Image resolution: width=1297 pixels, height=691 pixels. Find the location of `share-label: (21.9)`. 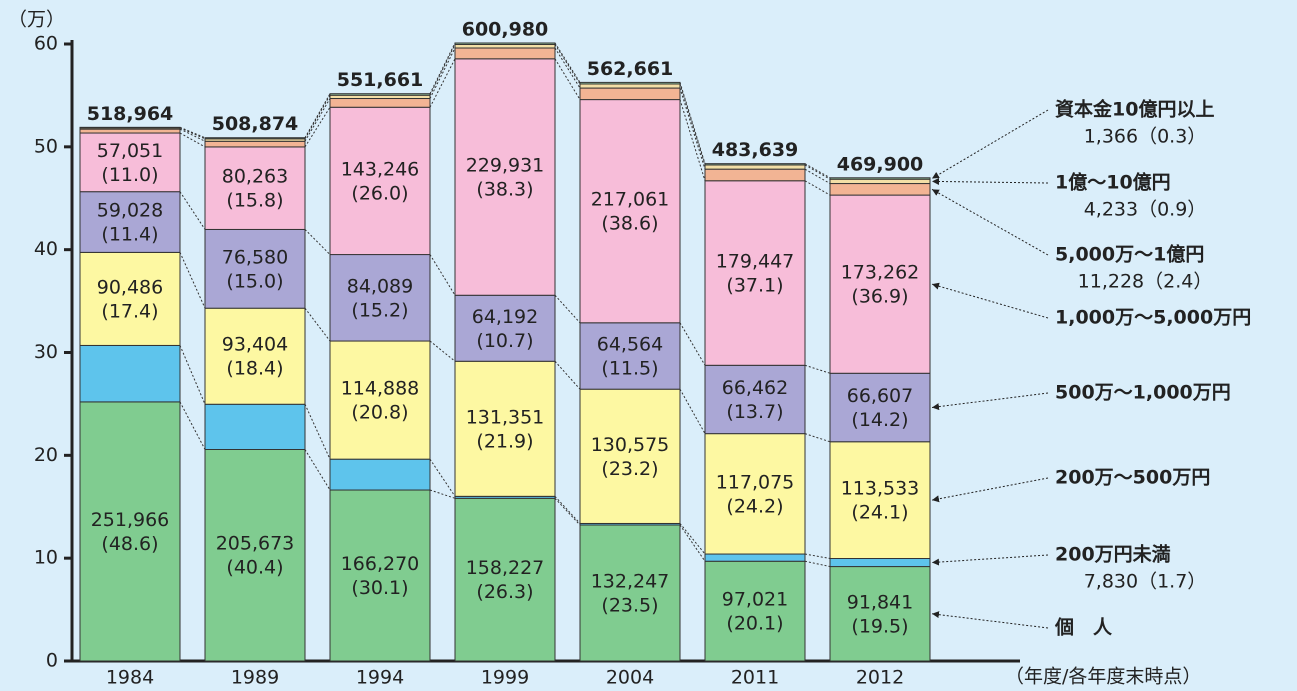

share-label: (21.9) is located at coordinates (504, 441).